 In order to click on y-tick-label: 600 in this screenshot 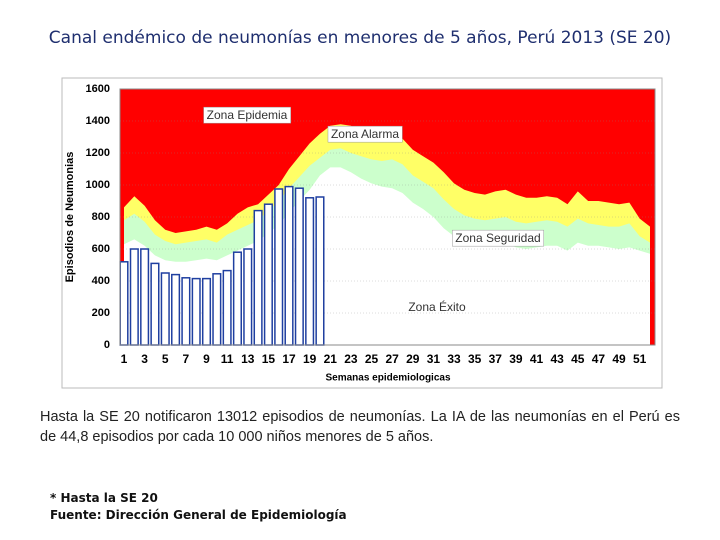, I will do `click(101, 249)`.